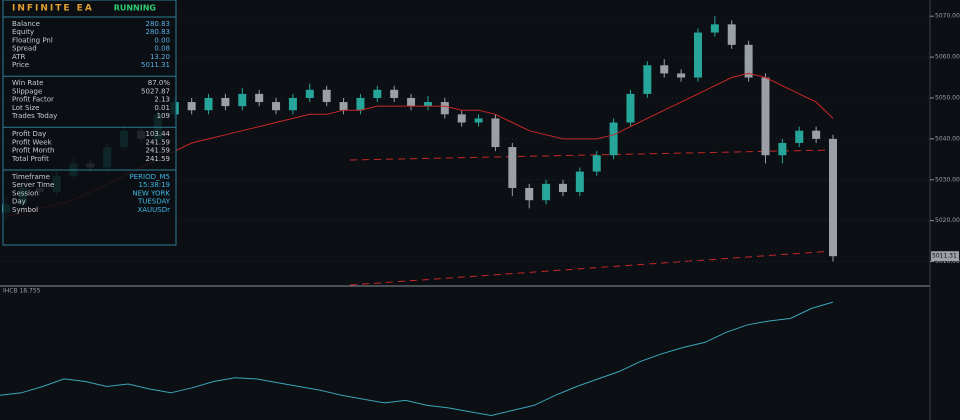 The image size is (960, 420). What do you see at coordinates (34, 116) in the screenshot?
I see `panel-label: Trades Today` at bounding box center [34, 116].